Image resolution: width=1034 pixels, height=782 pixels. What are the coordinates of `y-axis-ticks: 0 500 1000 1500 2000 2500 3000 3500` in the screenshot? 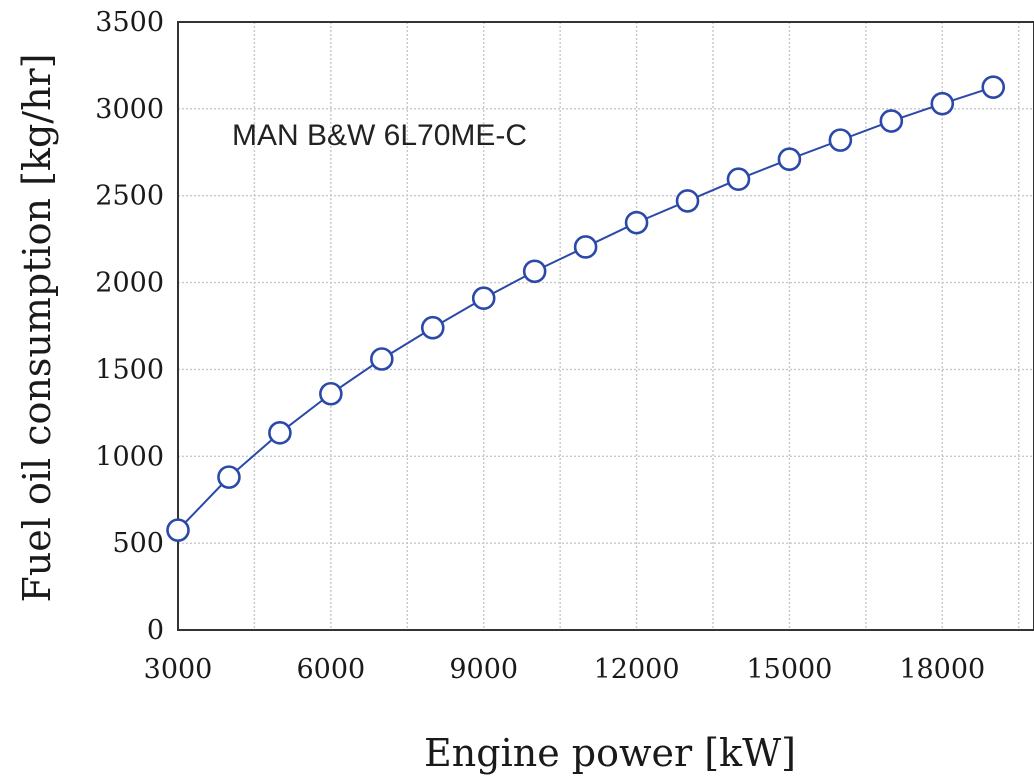 It's located at (129, 326).